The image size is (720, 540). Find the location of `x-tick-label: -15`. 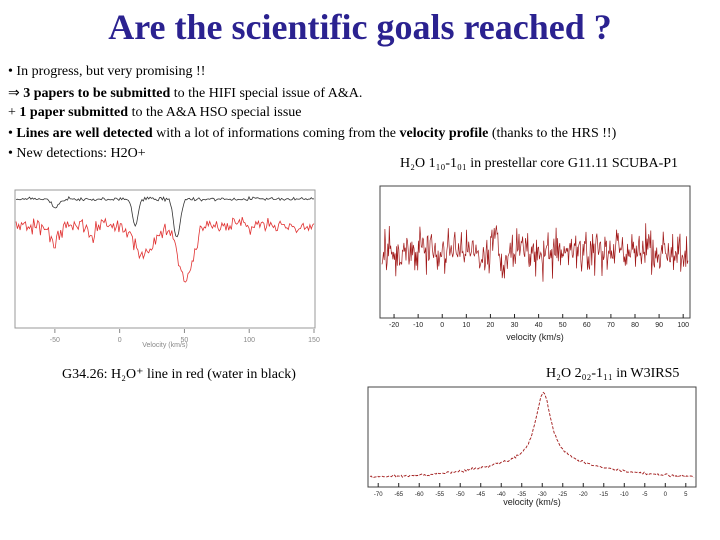

x-tick-label: -15 is located at coordinates (603, 495).